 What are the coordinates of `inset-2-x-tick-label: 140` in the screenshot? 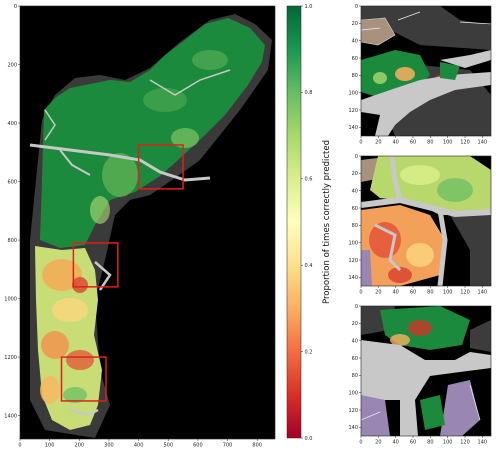 It's located at (483, 293).